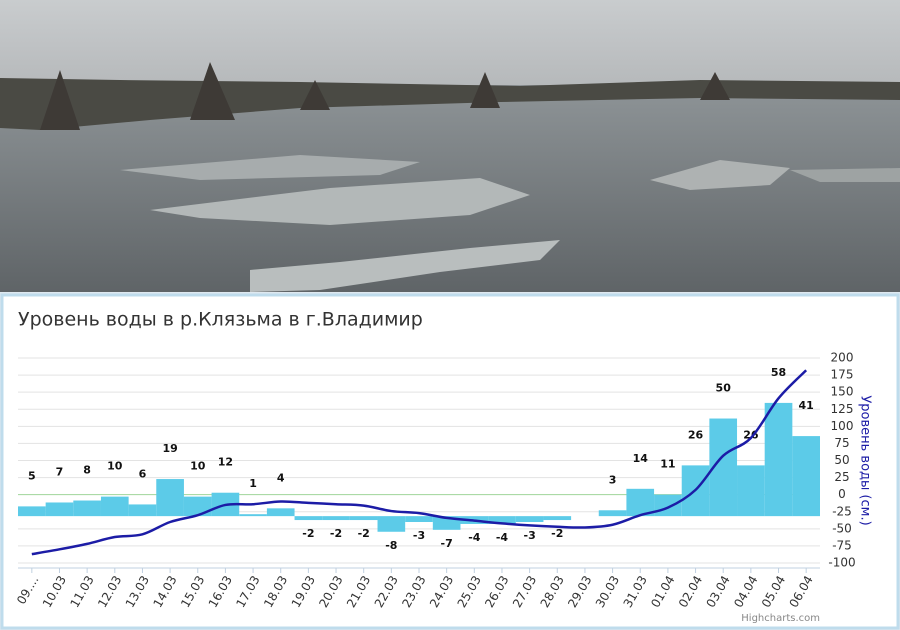  Describe the element at coordinates (842, 375) in the screenshot. I see `y2-tick-label: 175` at that location.